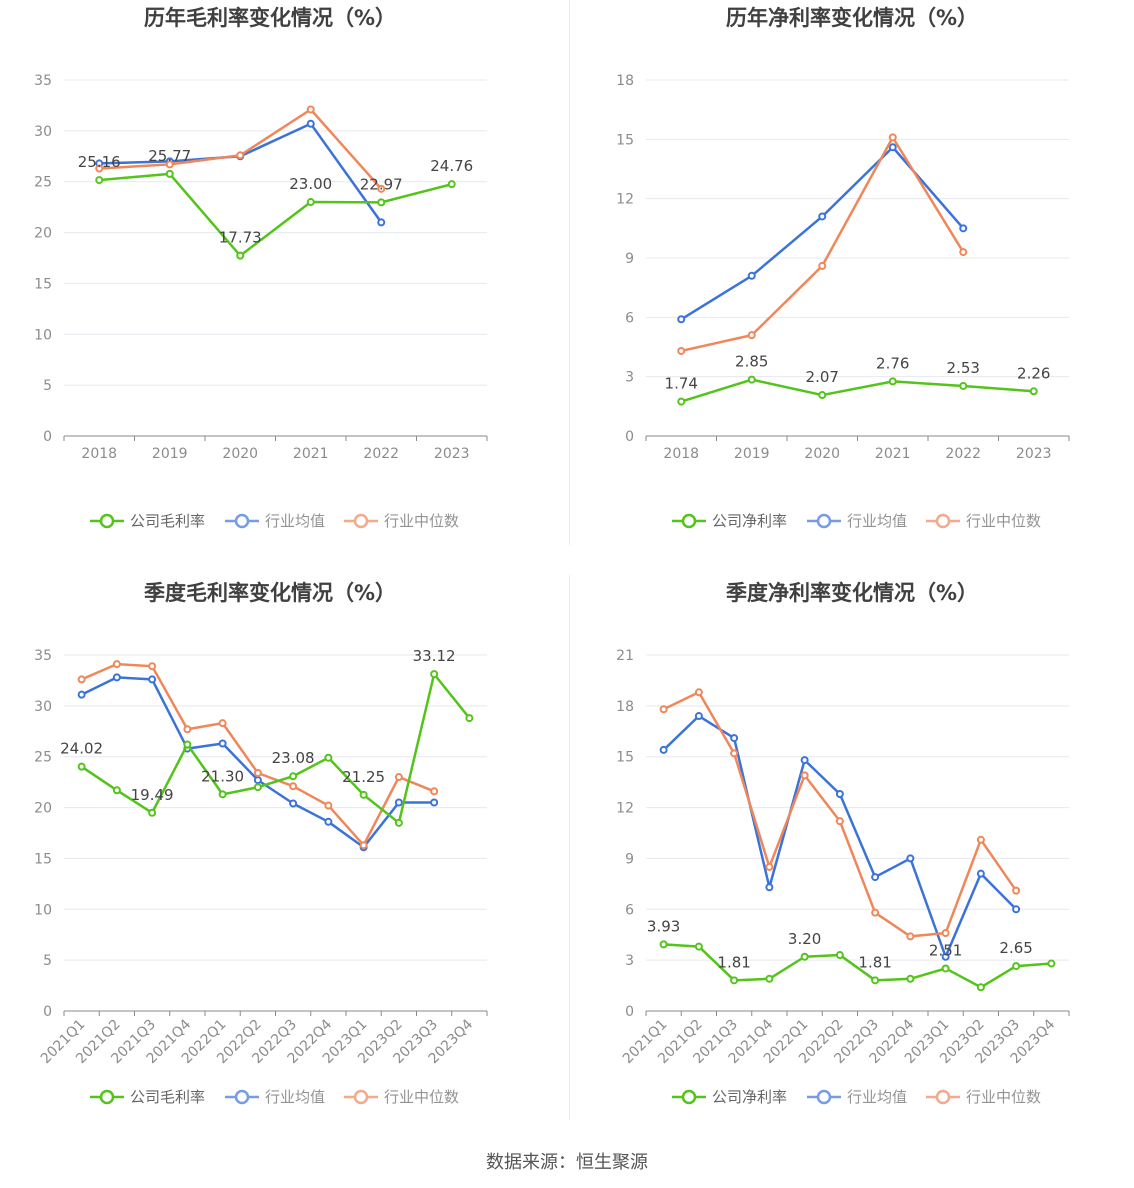 The image size is (1134, 1188). I want to click on y-tick-label: 12, so click(625, 200).